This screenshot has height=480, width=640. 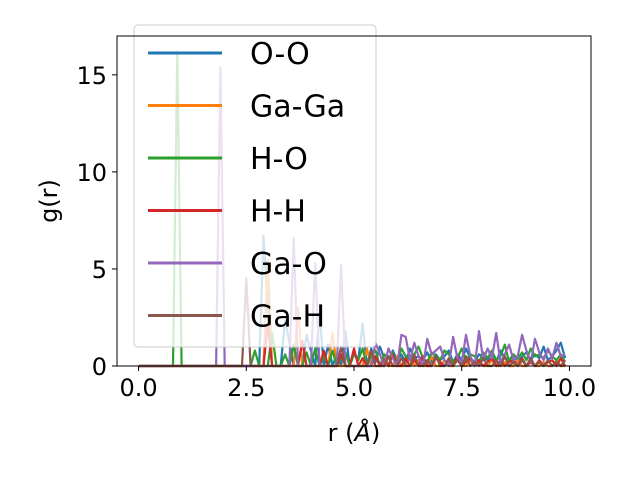 What do you see at coordinates (91, 76) in the screenshot?
I see `y-tick-label: 15` at bounding box center [91, 76].